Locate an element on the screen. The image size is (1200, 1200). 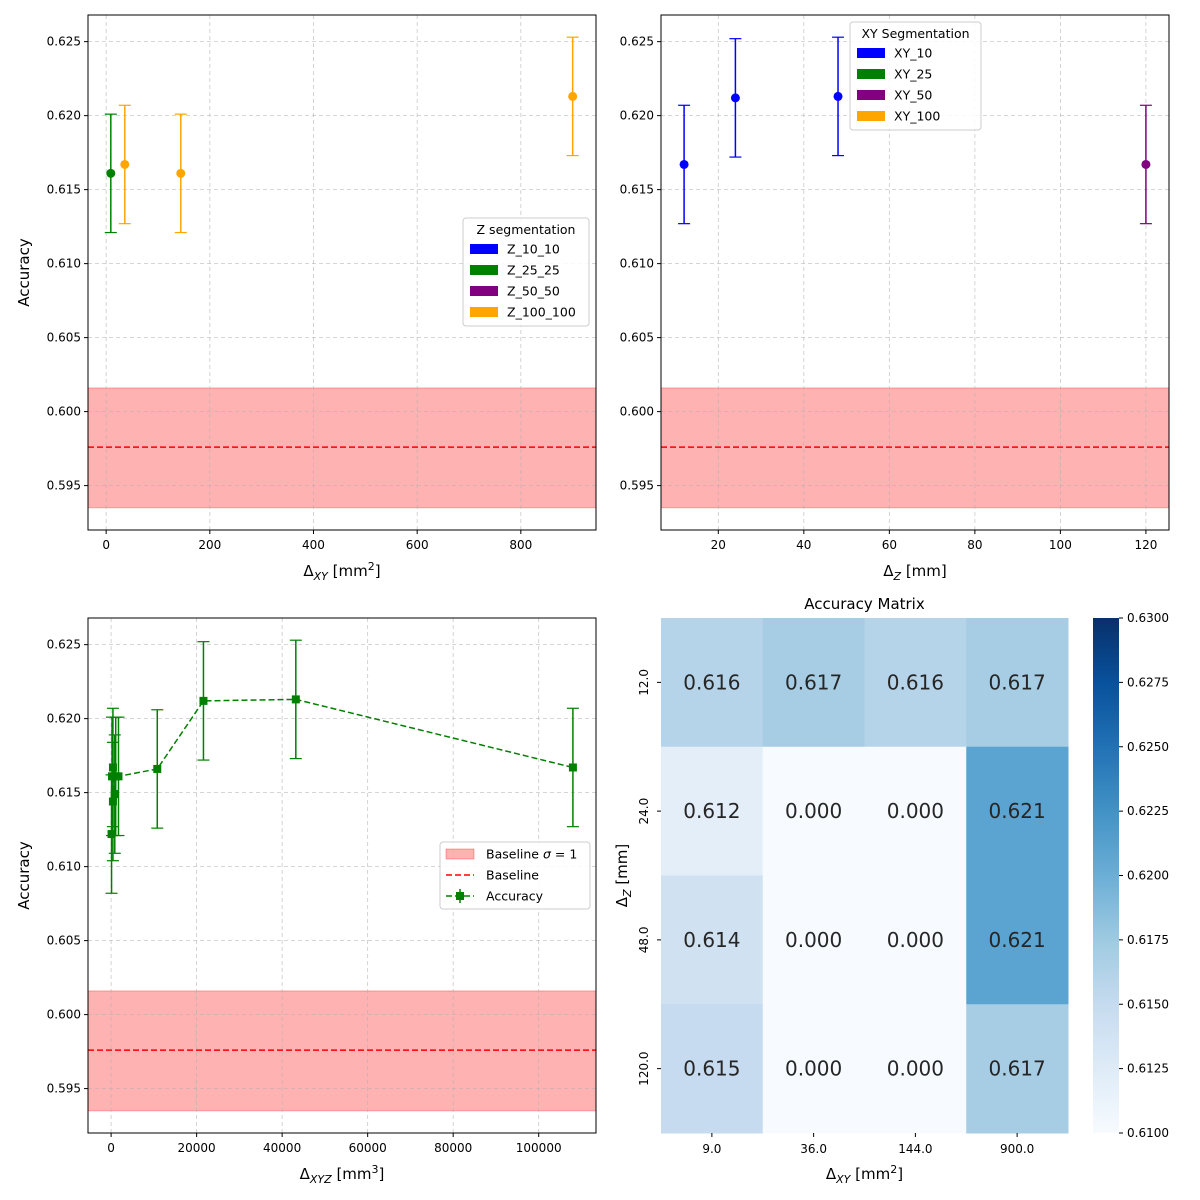
legend: Baseline σ = 1 Baseline Accuracy is located at coordinates (515, 875).